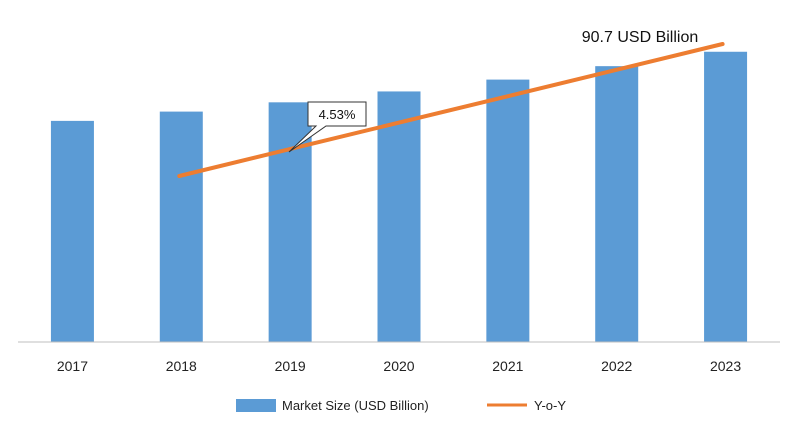  I want to click on bar-2021, so click(508, 210).